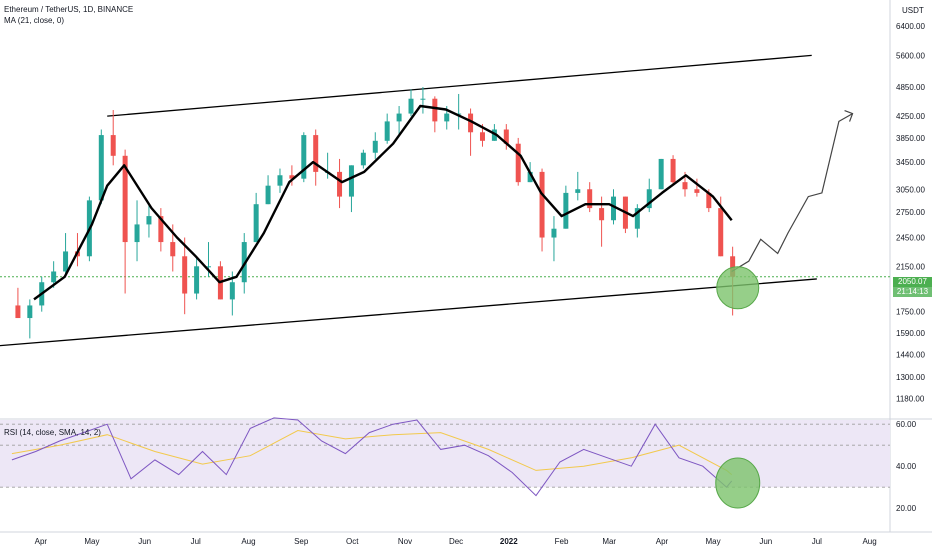 The height and width of the screenshot is (550, 932). I want to click on price-tick-label: 1440.00, so click(910, 355).